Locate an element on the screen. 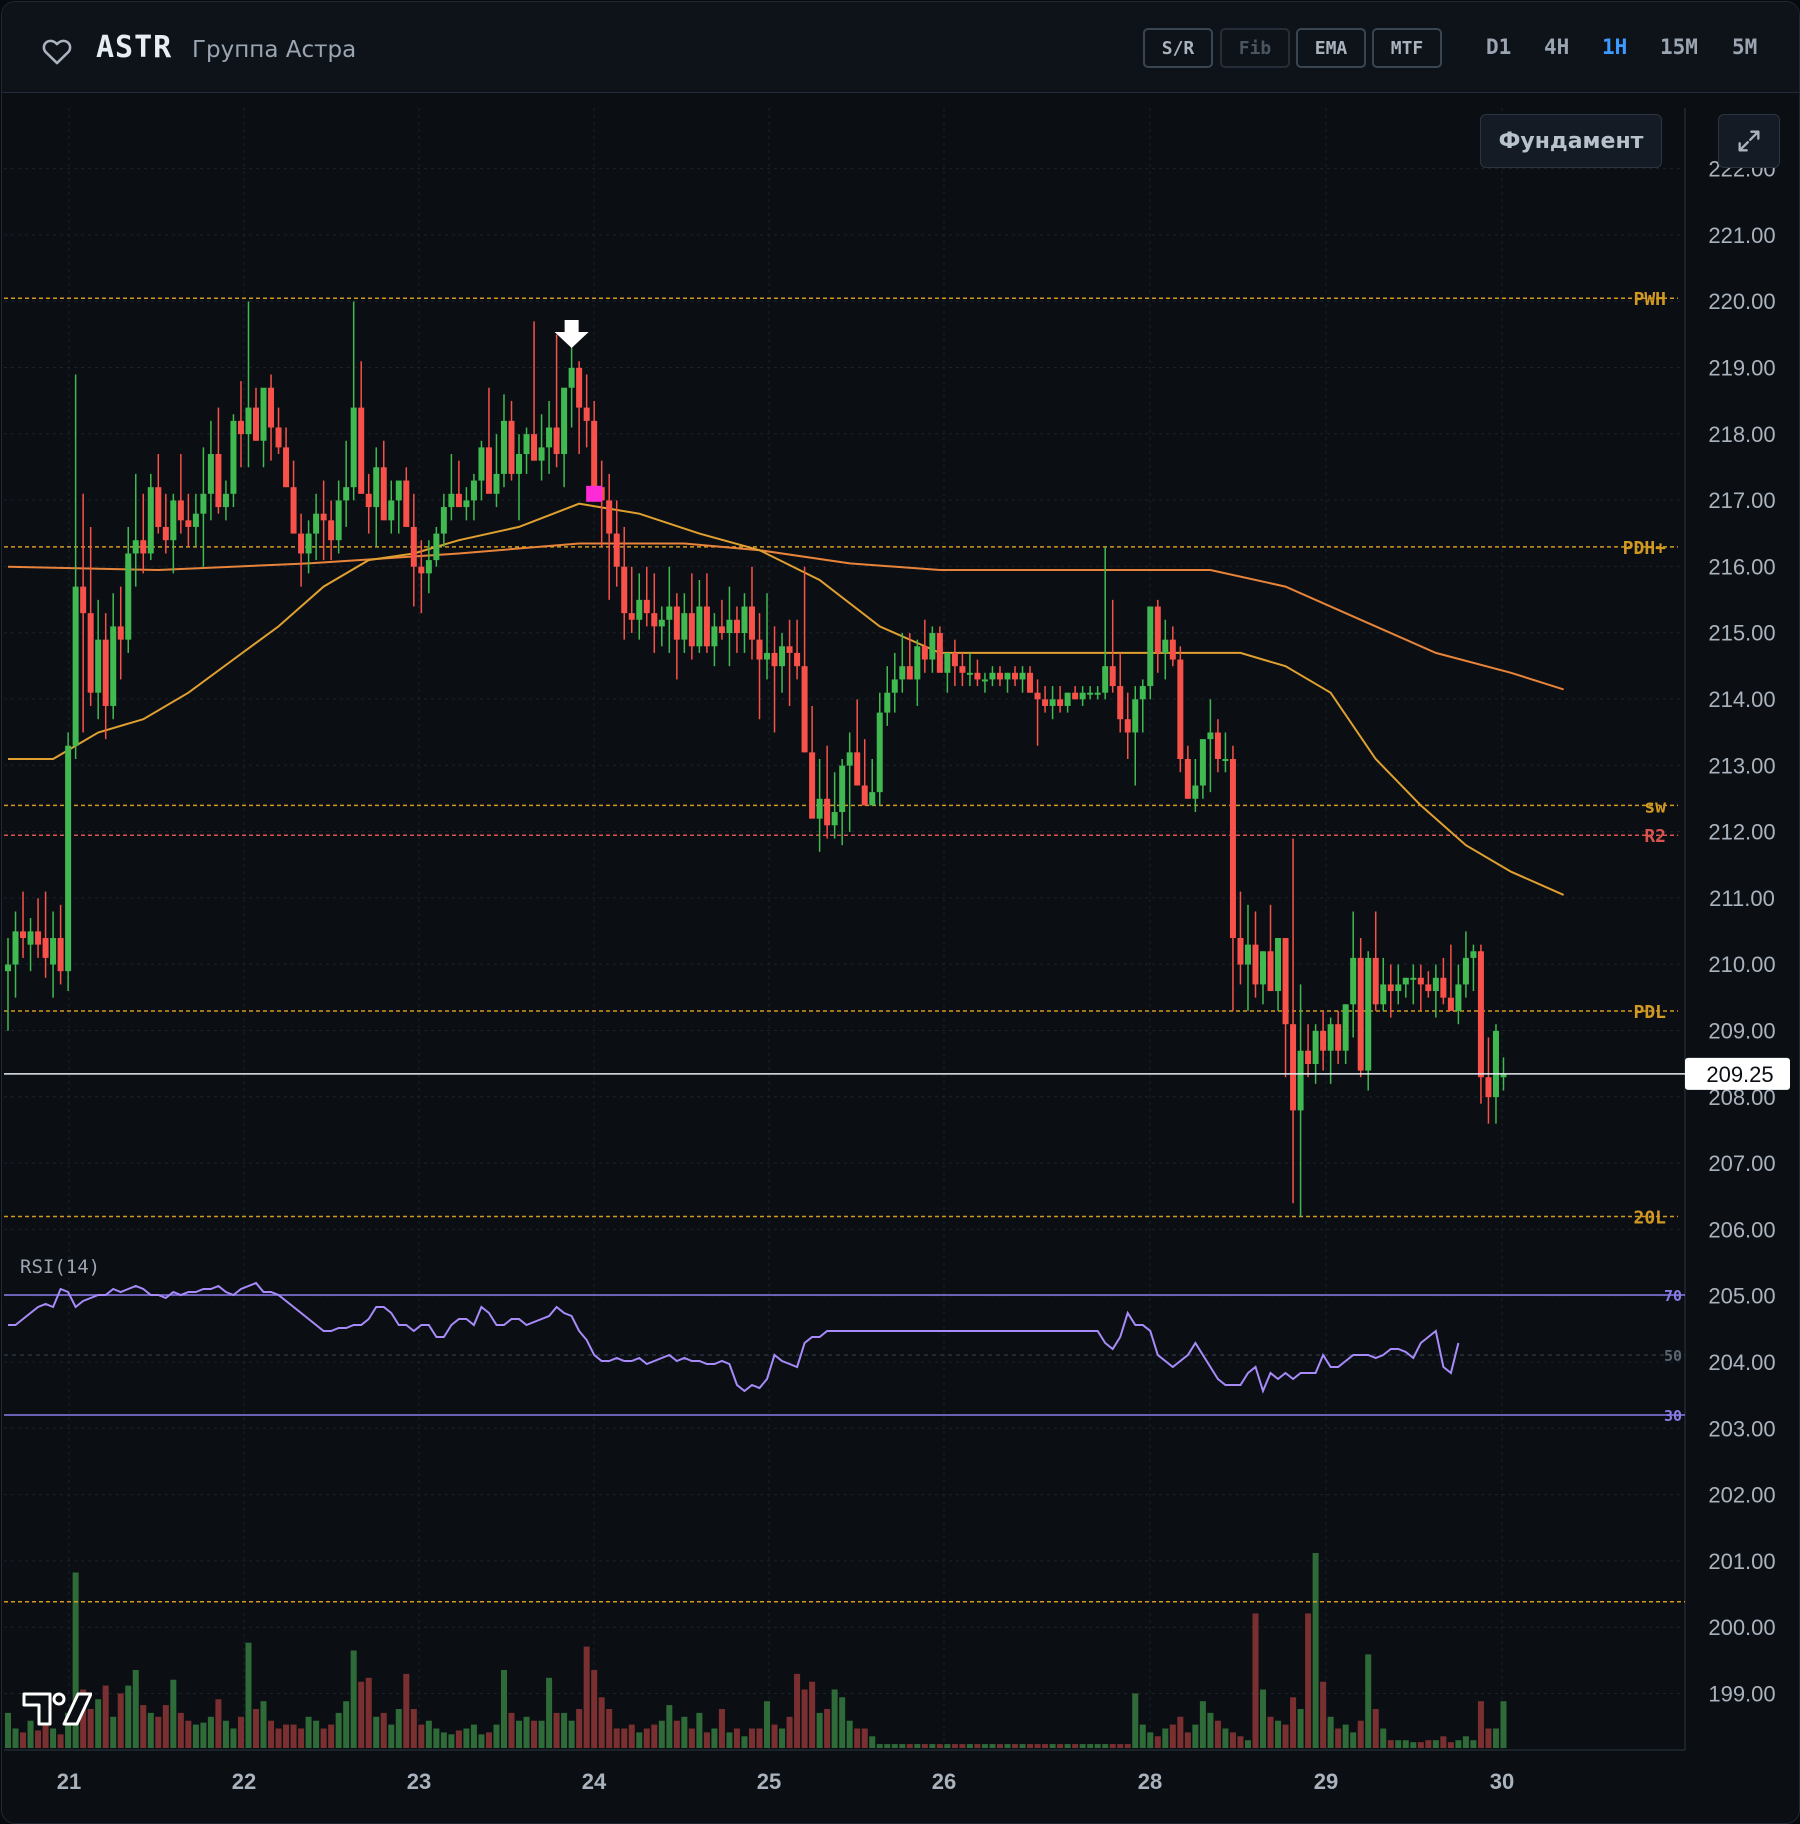  mtf-toggle: MTF is located at coordinates (1407, 48).